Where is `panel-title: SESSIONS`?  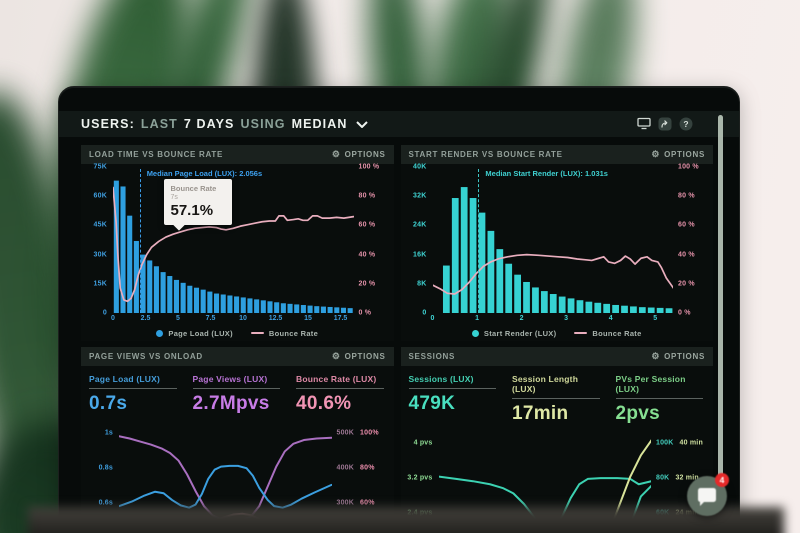
panel-title: SESSIONS is located at coordinates (432, 356).